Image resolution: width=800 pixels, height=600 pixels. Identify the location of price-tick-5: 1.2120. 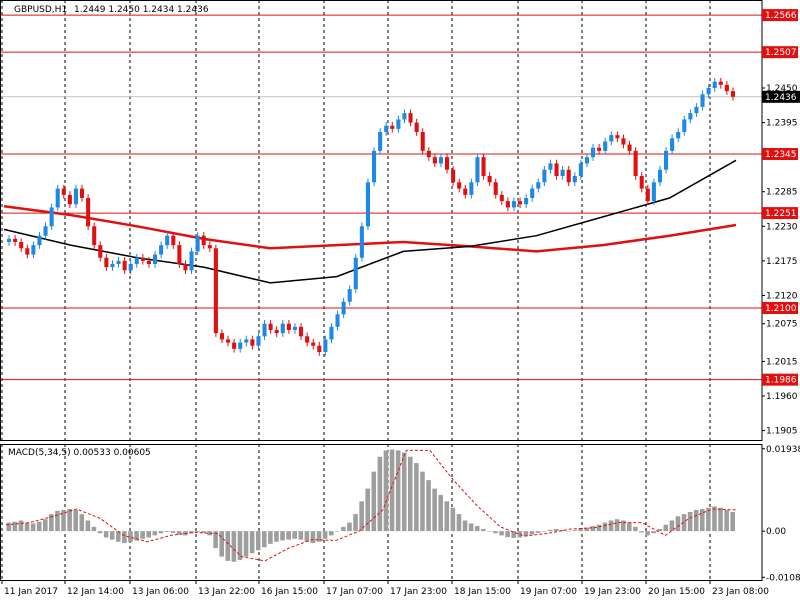
(782, 296).